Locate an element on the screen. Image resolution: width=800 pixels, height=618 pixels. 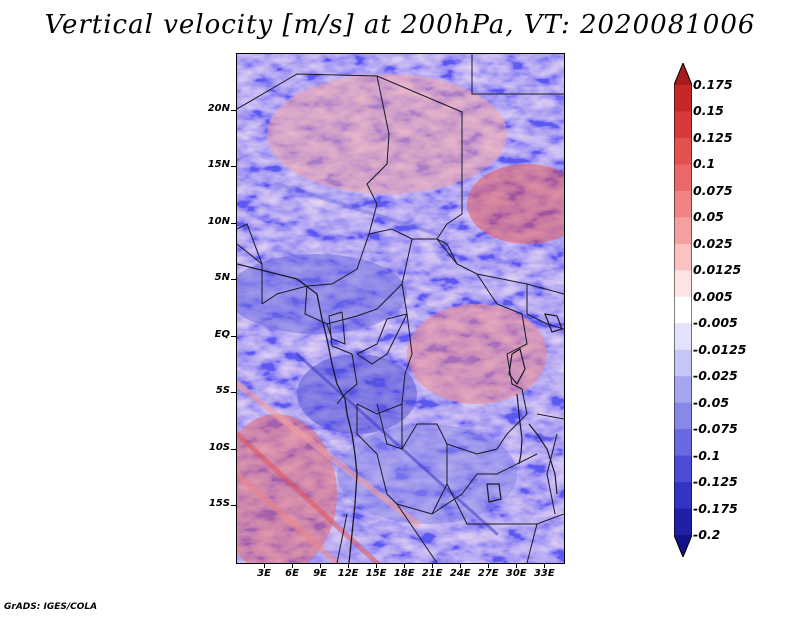
lon-tick-label: 3E is located at coordinates (264, 573).